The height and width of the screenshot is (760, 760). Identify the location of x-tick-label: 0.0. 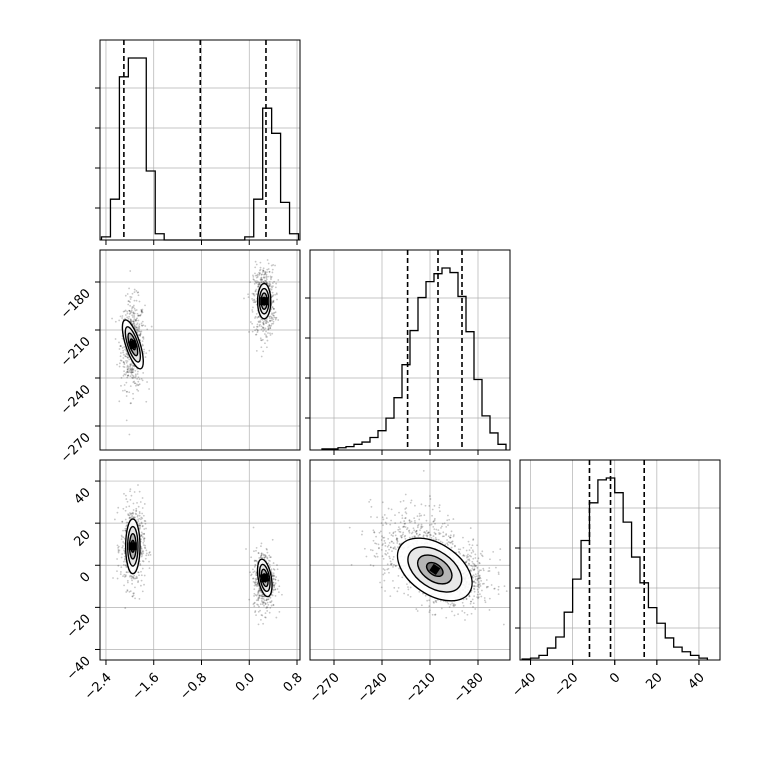
(245, 682).